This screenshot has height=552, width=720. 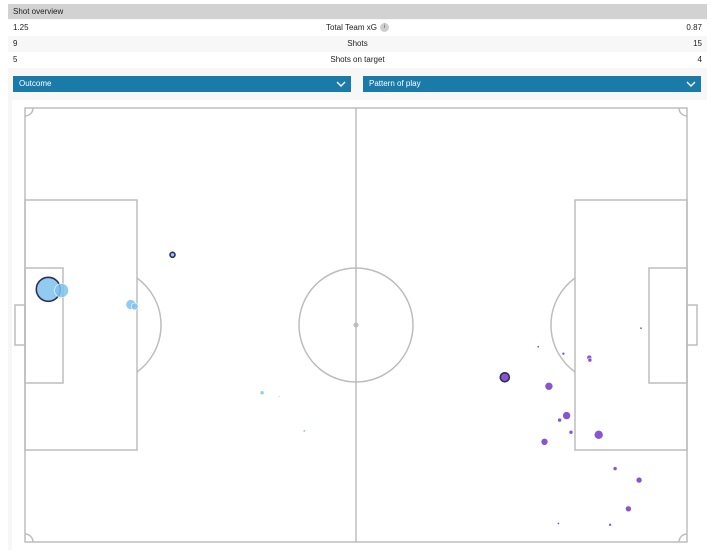 I want to click on home-shots-value: 9, so click(x=15, y=43).